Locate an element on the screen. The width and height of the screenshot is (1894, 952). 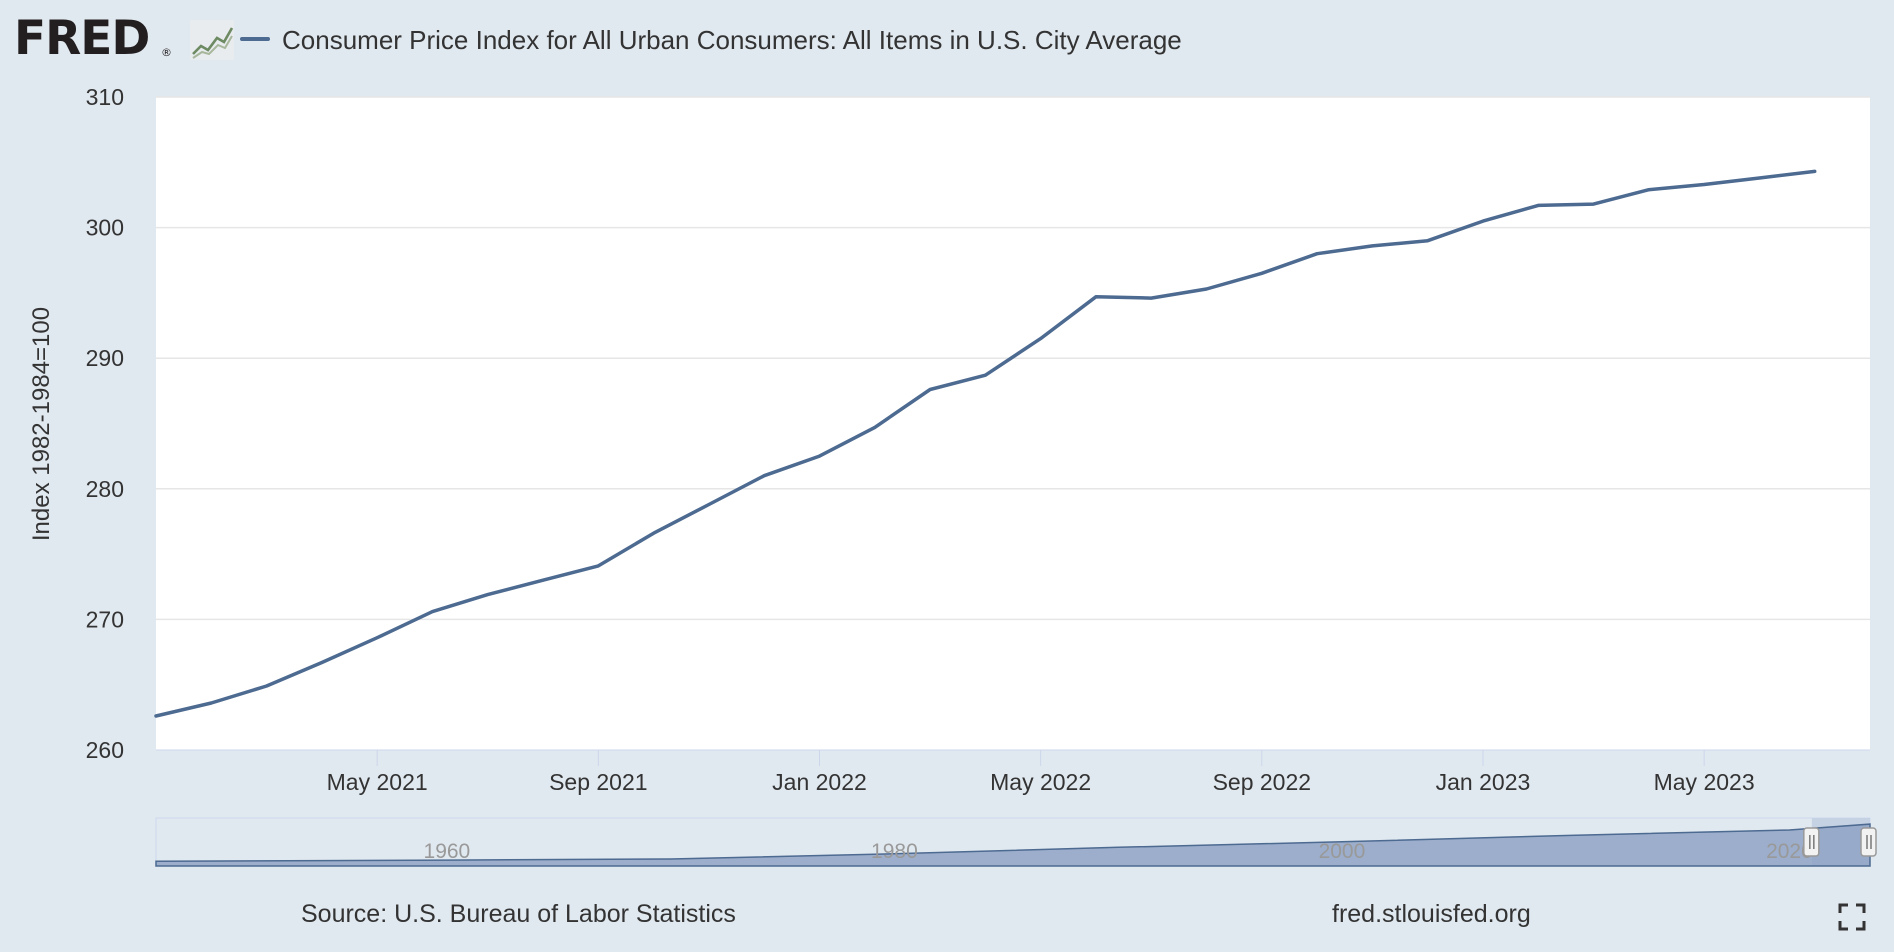
navigator-year-label: 2000 is located at coordinates (1342, 851).